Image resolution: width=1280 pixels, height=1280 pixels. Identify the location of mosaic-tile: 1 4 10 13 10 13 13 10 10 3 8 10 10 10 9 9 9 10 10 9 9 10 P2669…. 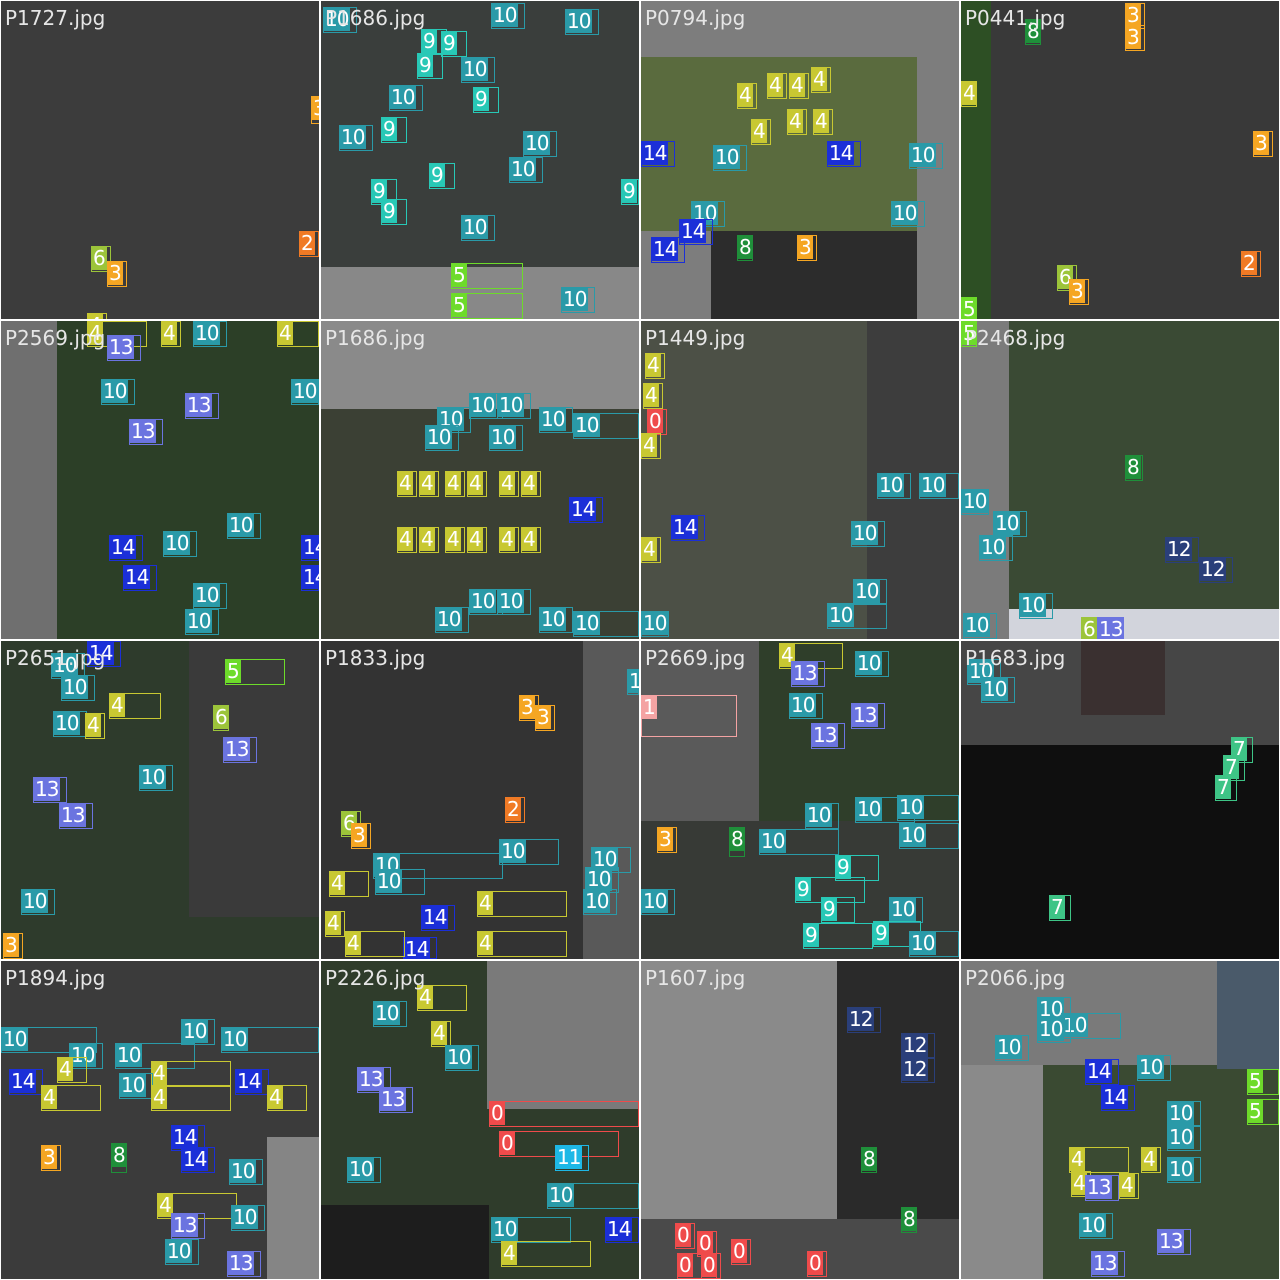
(800, 800).